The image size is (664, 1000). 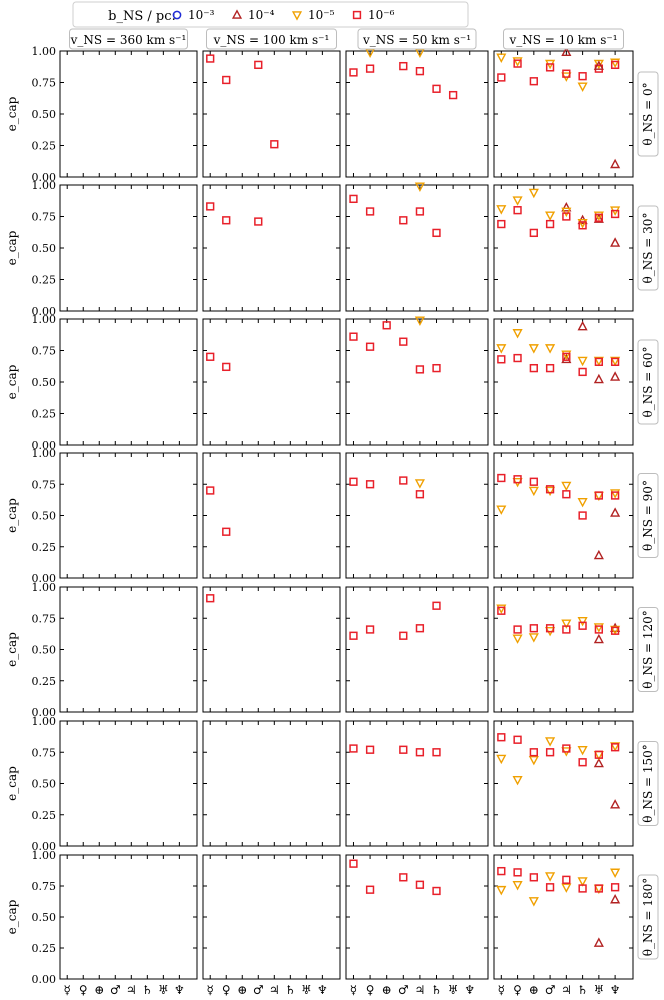 What do you see at coordinates (321, 15) in the screenshot?
I see `legend-label: 10⁻⁵` at bounding box center [321, 15].